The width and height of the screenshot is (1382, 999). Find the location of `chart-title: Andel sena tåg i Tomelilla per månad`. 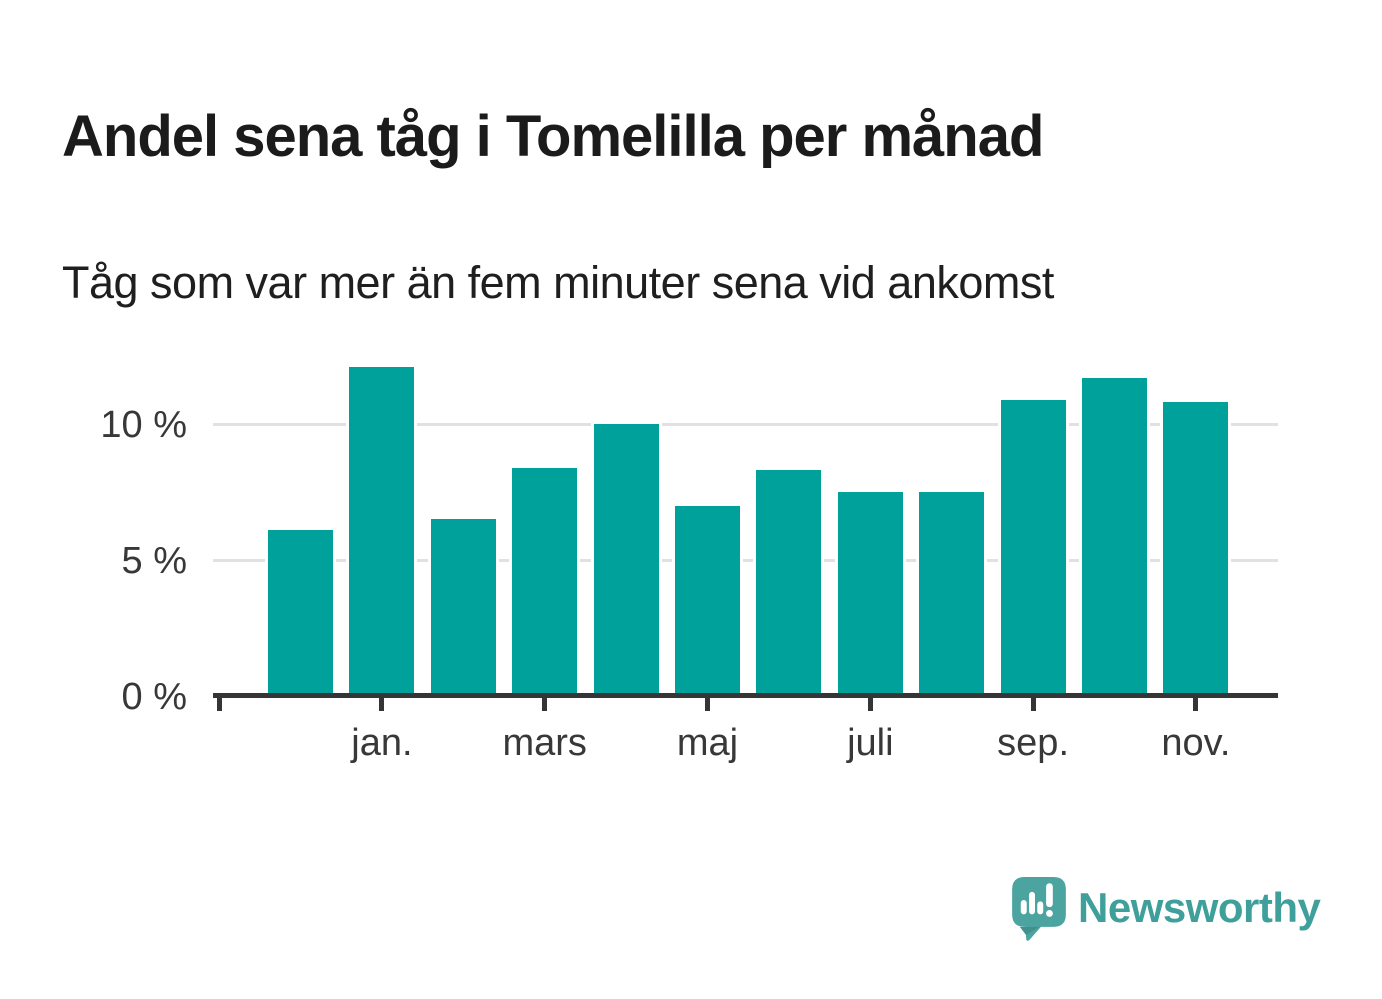

chart-title: Andel sena tåg i Tomelilla per månad is located at coordinates (553, 136).